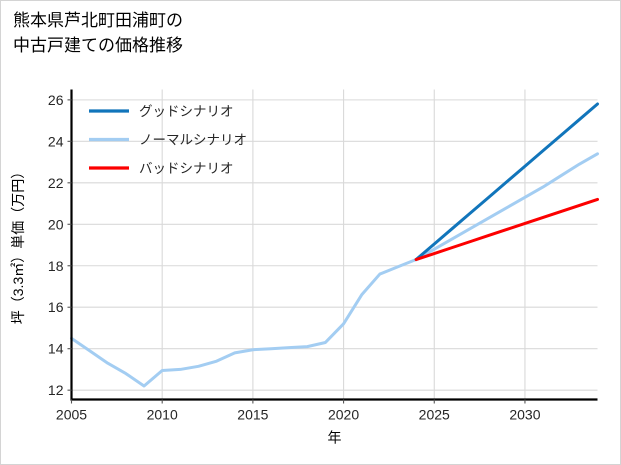  Describe the element at coordinates (56, 100) in the screenshot. I see `y-tick-label: 26` at that location.